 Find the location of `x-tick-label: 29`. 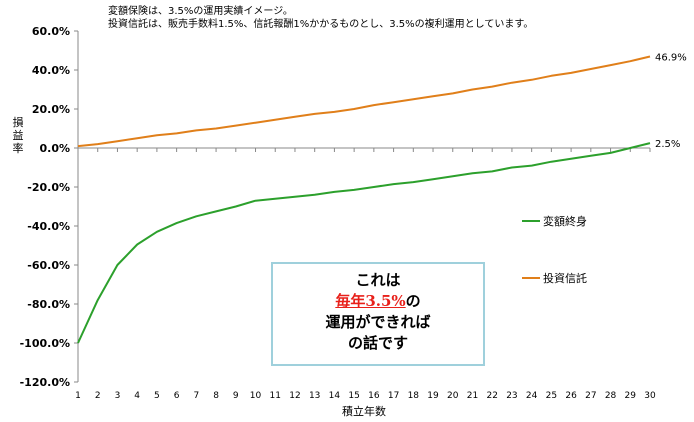

x-tick-label: 29 is located at coordinates (631, 396).